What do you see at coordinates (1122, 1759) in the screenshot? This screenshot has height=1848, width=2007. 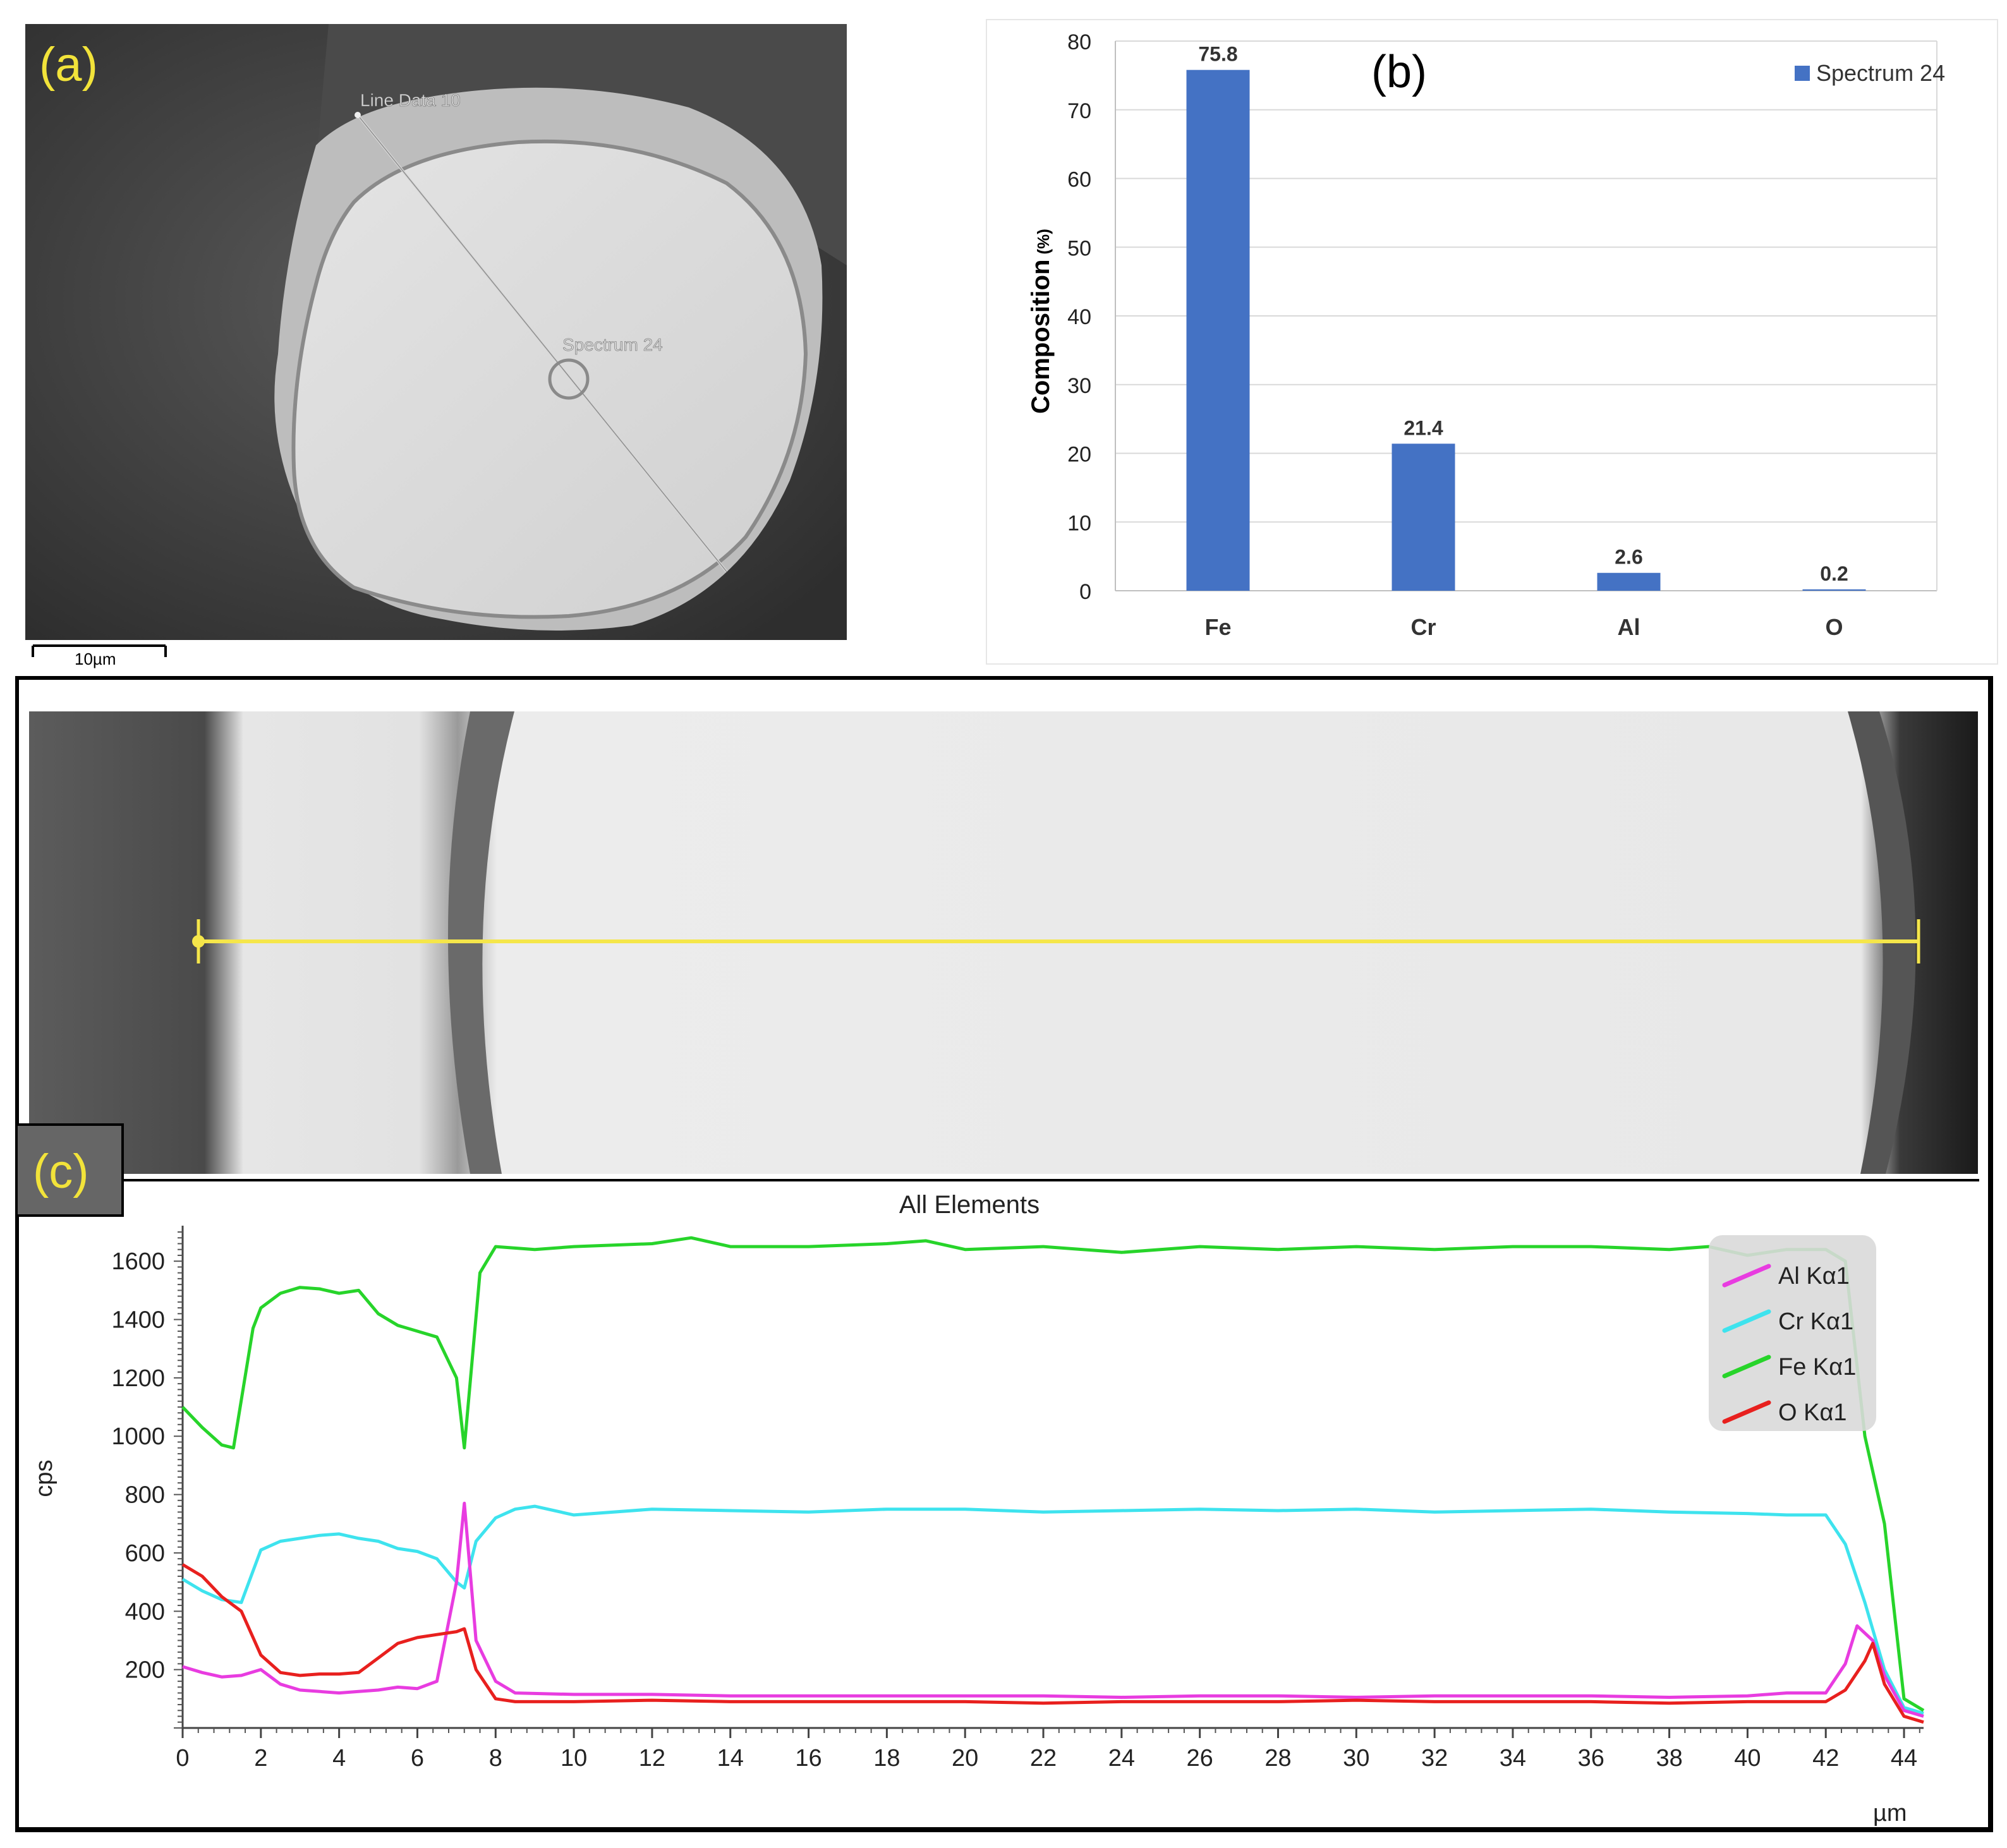 I see `line-x-tick-label: 24` at bounding box center [1122, 1759].